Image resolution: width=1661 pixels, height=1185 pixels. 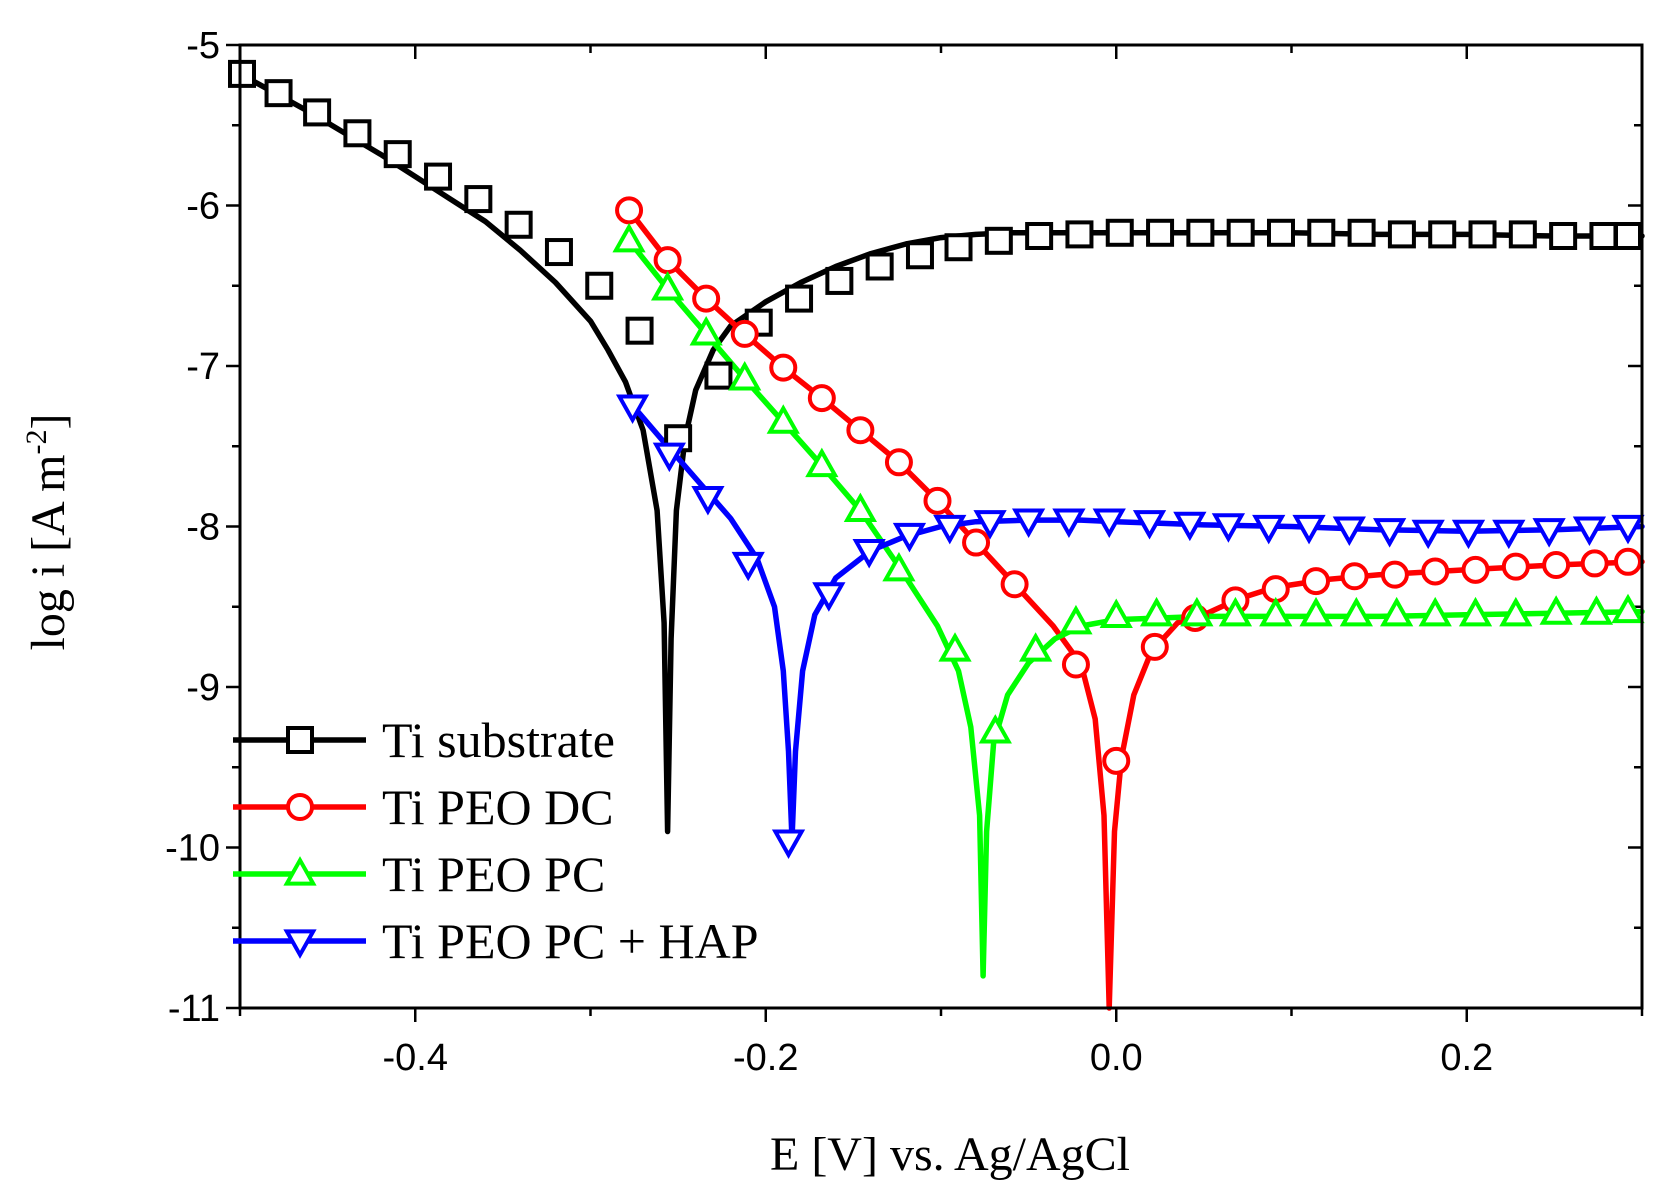 I want to click on y-tick-label: -10, so click(x=192, y=849).